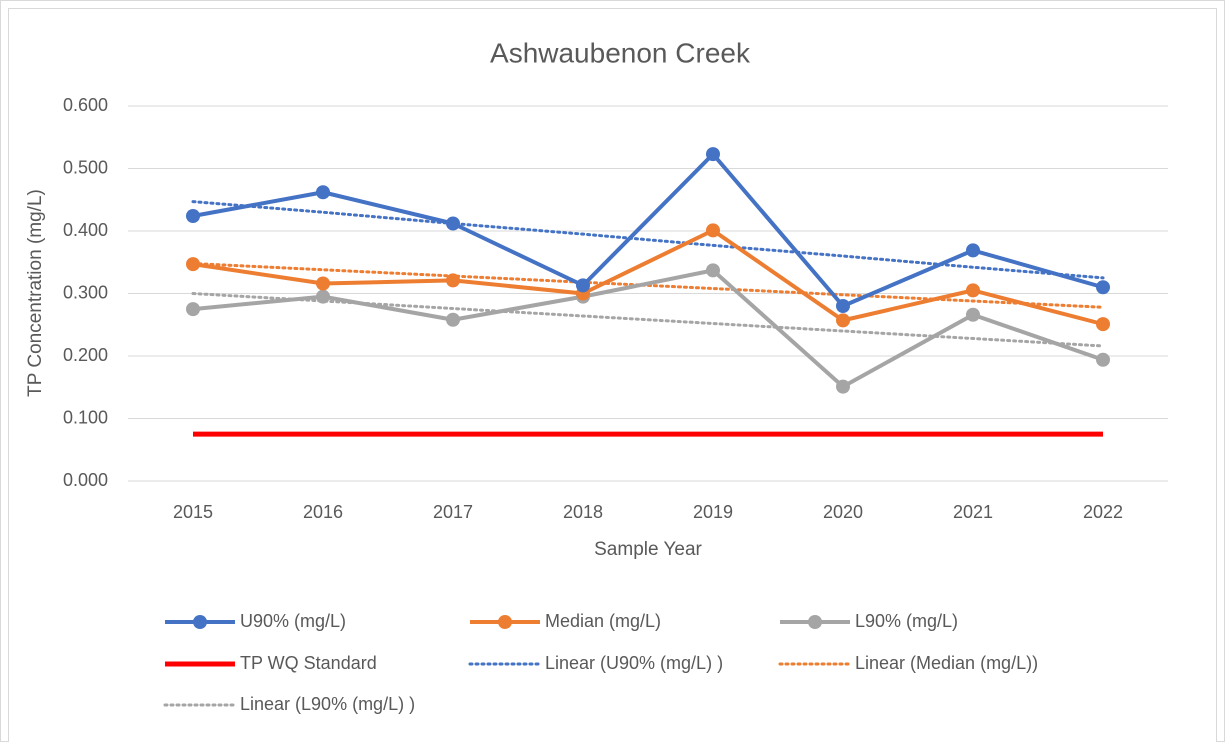  Describe the element at coordinates (906, 621) in the screenshot. I see `legend-label: L90% (mg/L)` at that location.